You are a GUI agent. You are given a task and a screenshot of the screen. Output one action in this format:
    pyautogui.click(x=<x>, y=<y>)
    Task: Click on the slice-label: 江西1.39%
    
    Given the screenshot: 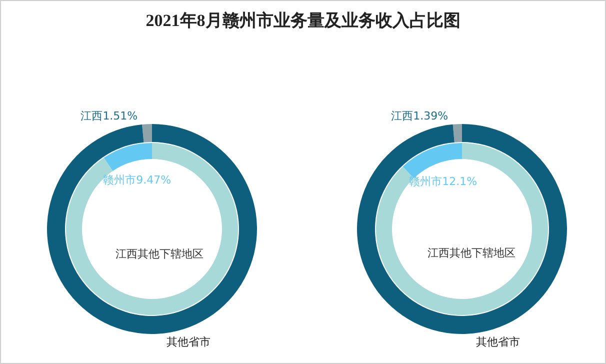 What is the action you would take?
    pyautogui.click(x=419, y=116)
    